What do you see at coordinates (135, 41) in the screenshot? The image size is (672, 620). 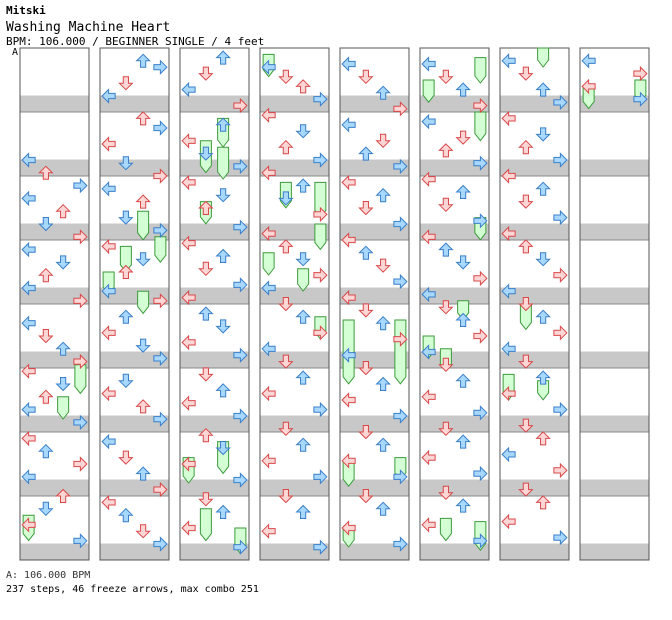 I see `chart-meta: BPM: 106.000 / BEGINNER SINGLE / 4 feet` at bounding box center [135, 41].